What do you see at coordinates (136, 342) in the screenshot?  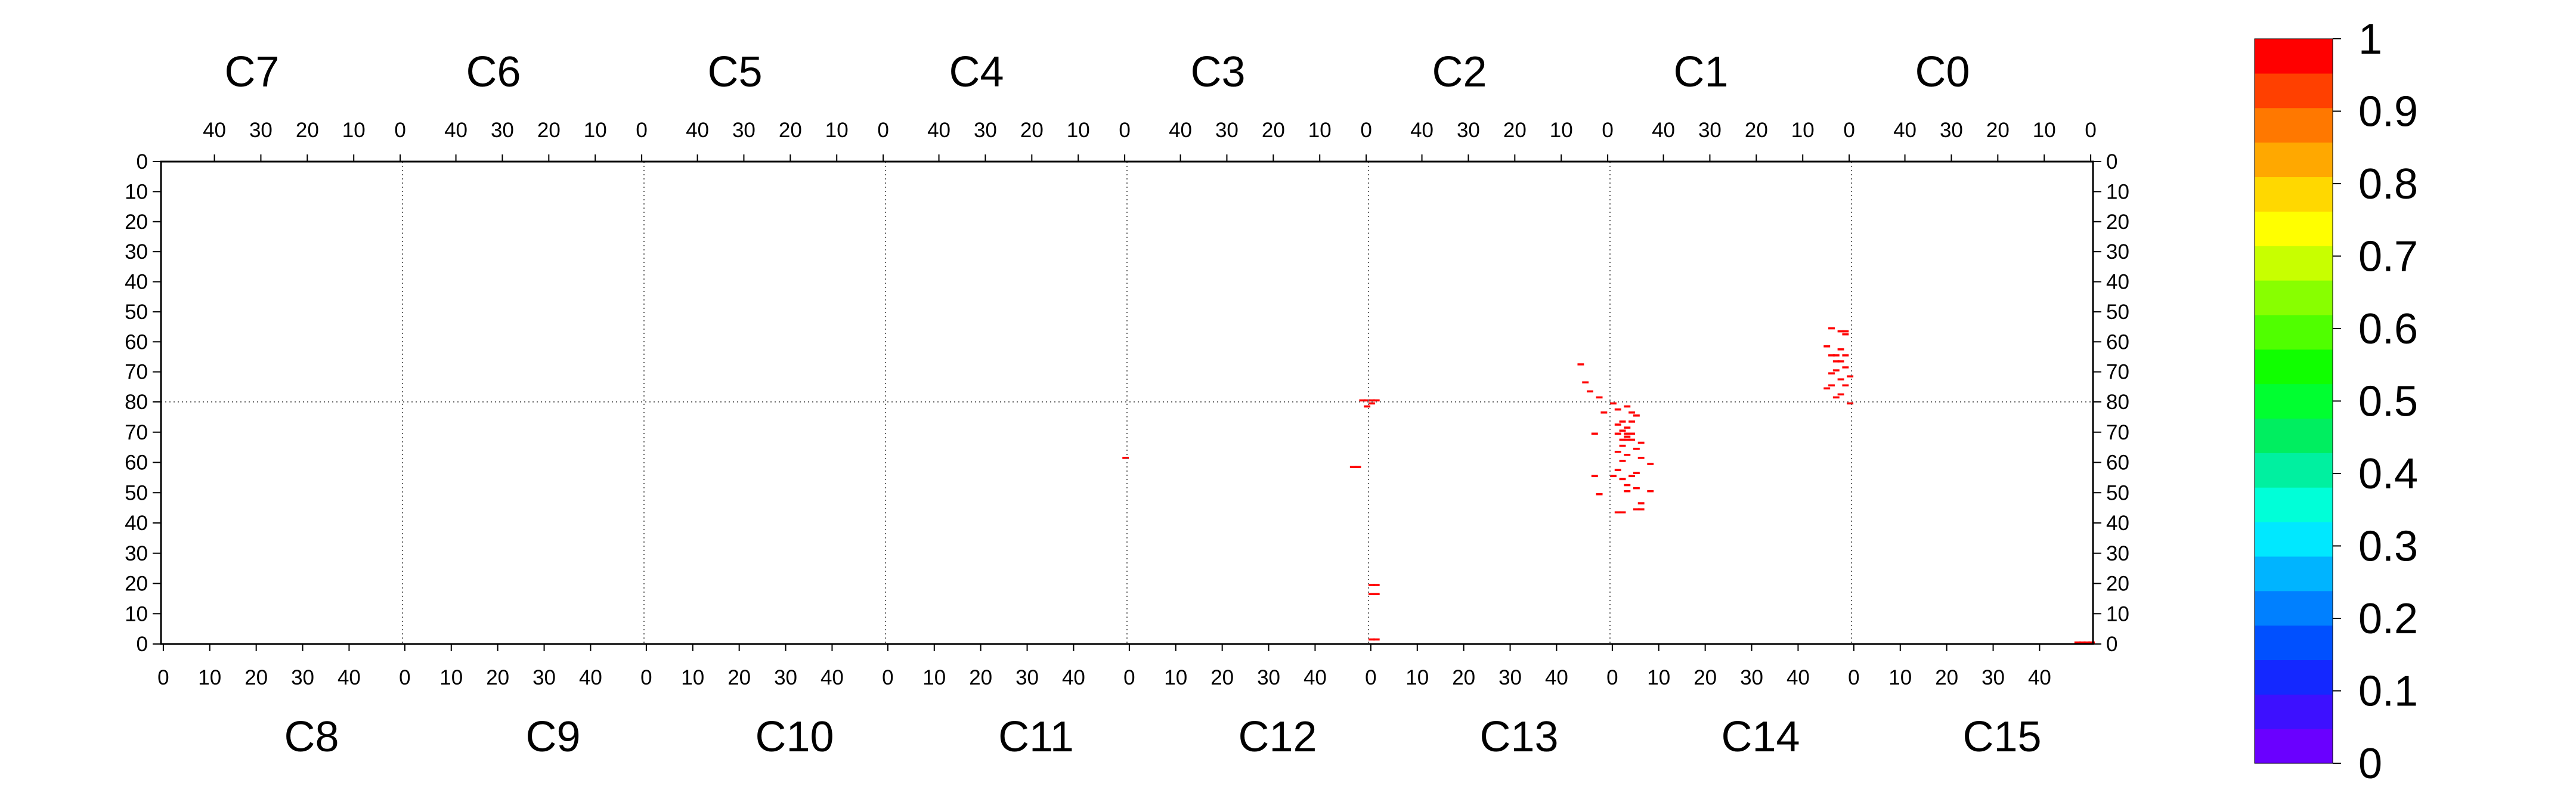 I see `row-tick-label-left: 60` at bounding box center [136, 342].